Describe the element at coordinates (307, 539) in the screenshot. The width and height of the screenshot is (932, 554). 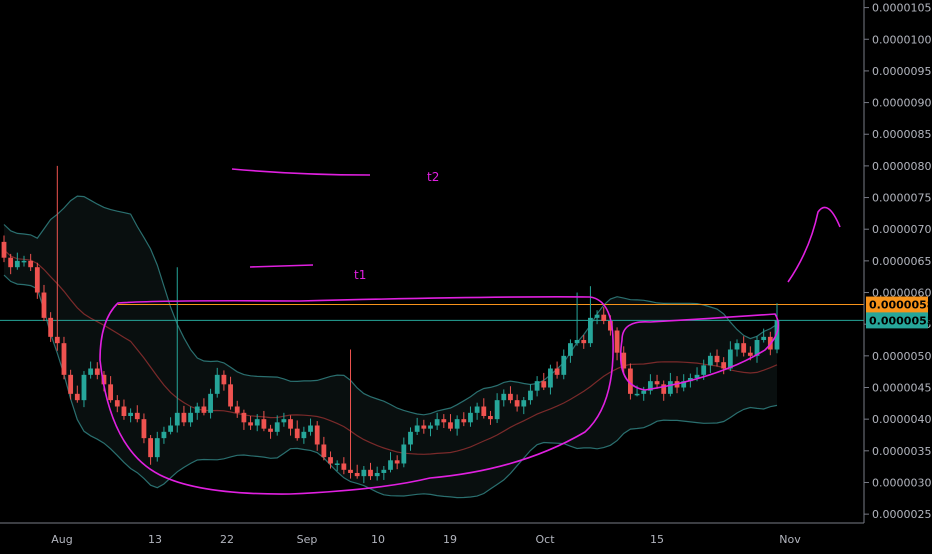
I see `x-tick-label: Sep` at that location.